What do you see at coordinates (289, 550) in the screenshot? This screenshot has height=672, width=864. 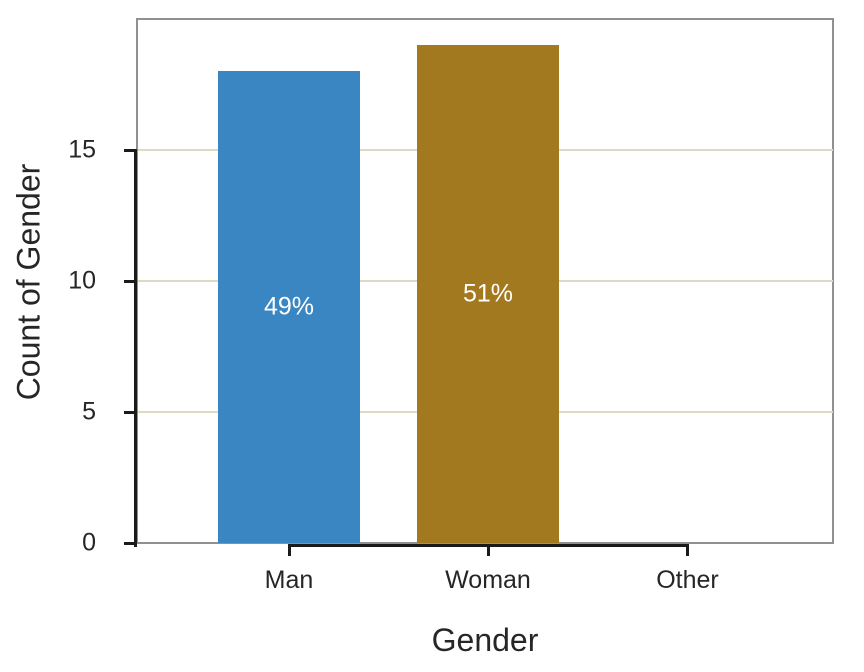 I see `x-tick-man` at bounding box center [289, 550].